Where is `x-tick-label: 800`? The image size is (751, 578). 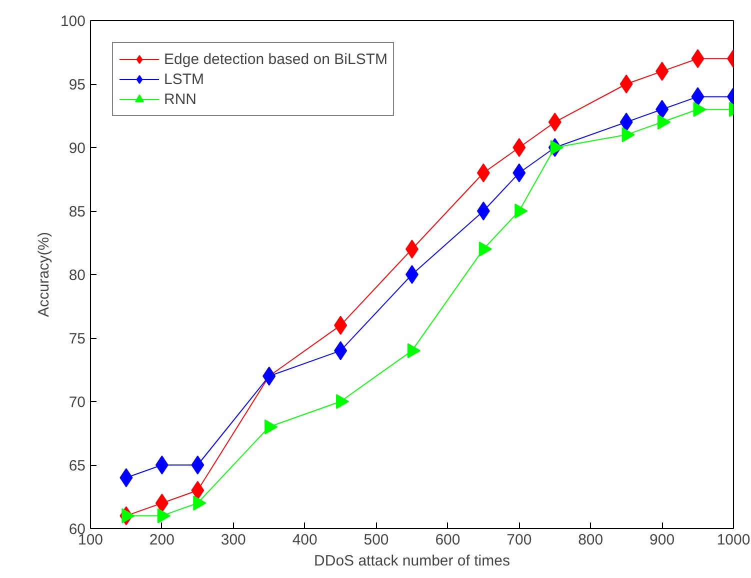 x-tick-label: 800 is located at coordinates (591, 540).